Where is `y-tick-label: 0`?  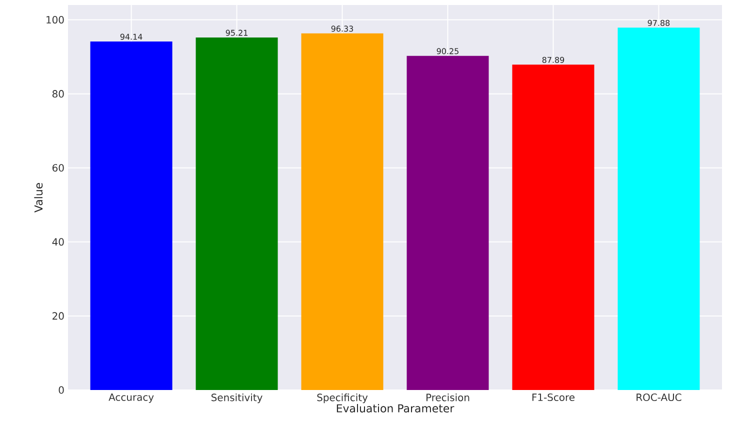
y-tick-label: 0 is located at coordinates (61, 390).